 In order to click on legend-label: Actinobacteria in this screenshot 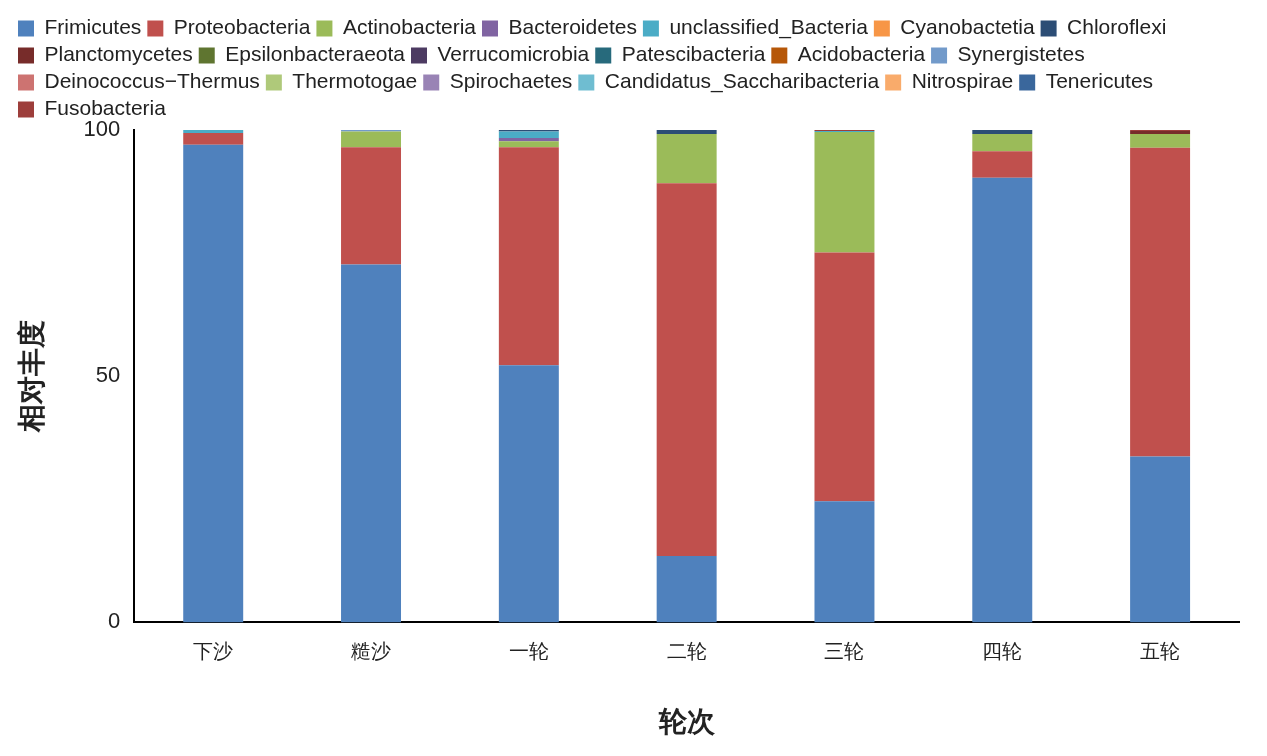, I will do `click(409, 27)`.